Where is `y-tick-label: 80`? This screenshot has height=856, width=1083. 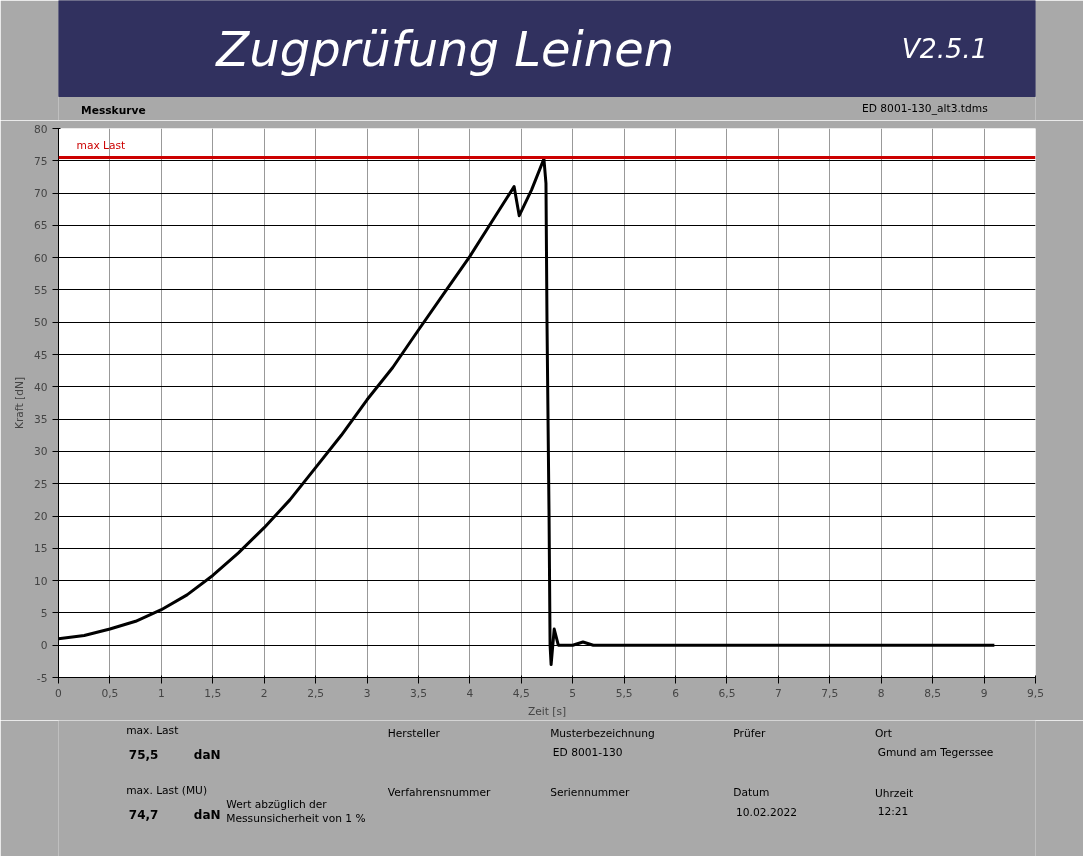 y-tick-label: 80 is located at coordinates (40, 129).